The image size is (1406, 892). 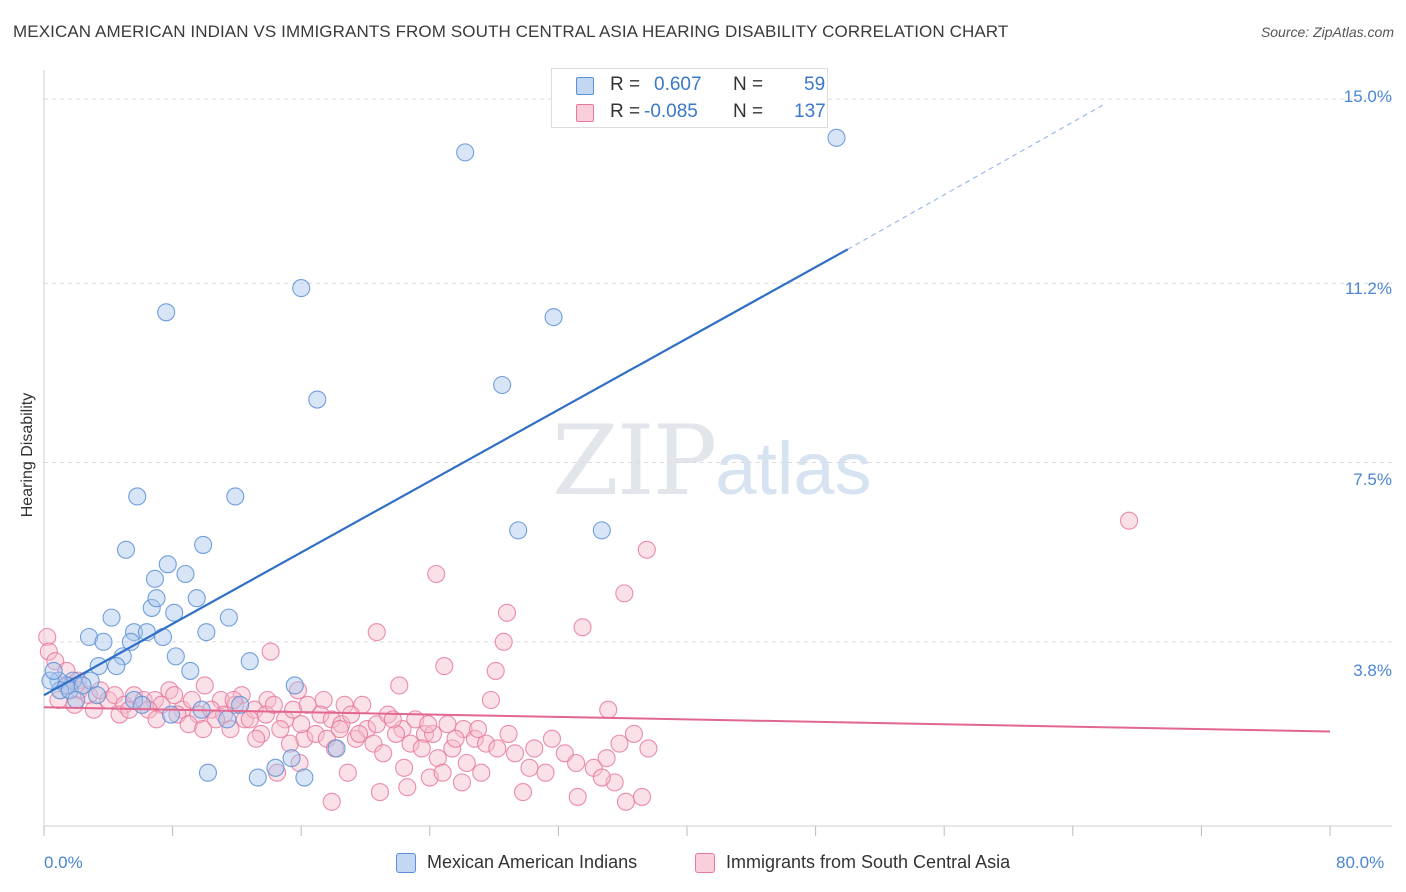 I want to click on stat-r-label: R =, so click(x=625, y=111).